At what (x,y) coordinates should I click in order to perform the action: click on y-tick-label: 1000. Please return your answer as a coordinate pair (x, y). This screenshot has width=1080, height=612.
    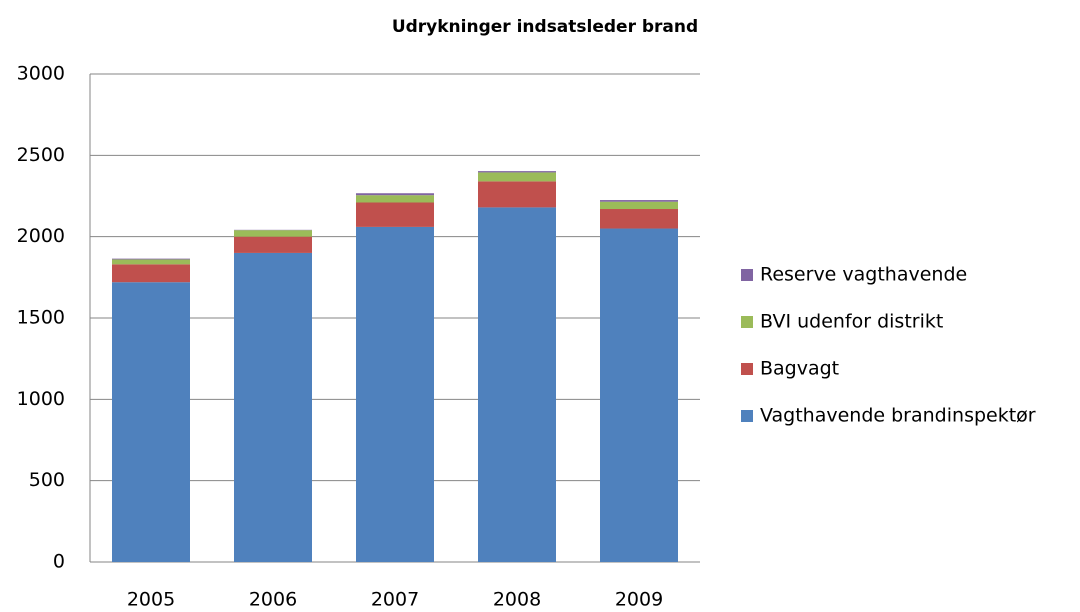
    Looking at the image, I should click on (41, 399).